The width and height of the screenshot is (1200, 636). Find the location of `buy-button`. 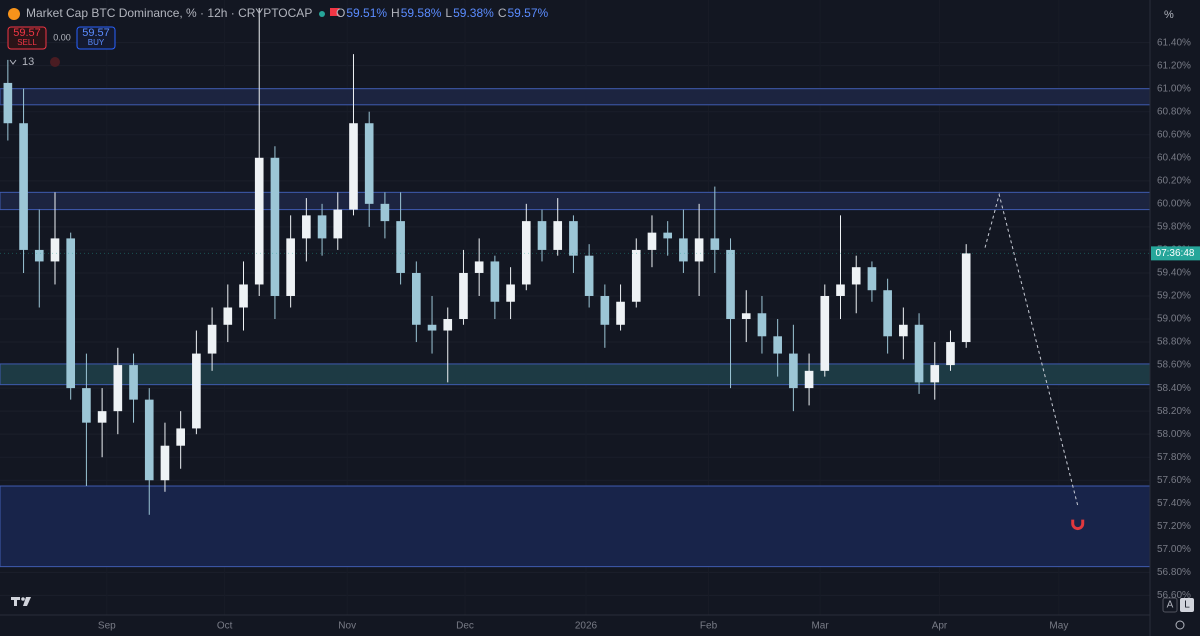

buy-button is located at coordinates (96, 38).